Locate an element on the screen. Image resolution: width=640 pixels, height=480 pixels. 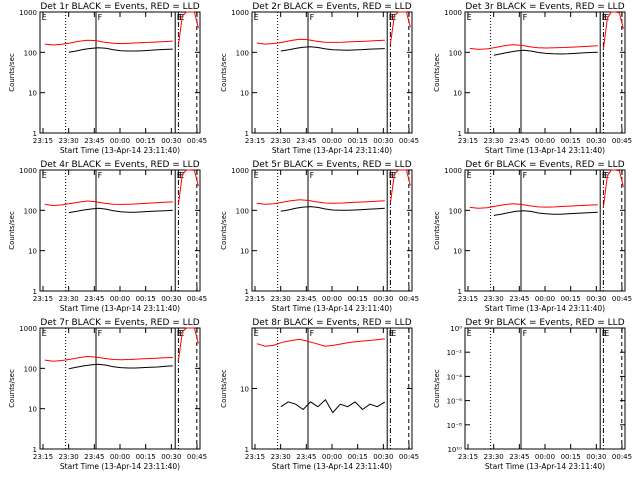
panel-title: Det 4r BLACK = Events, RED = LLD is located at coordinates (119, 165).